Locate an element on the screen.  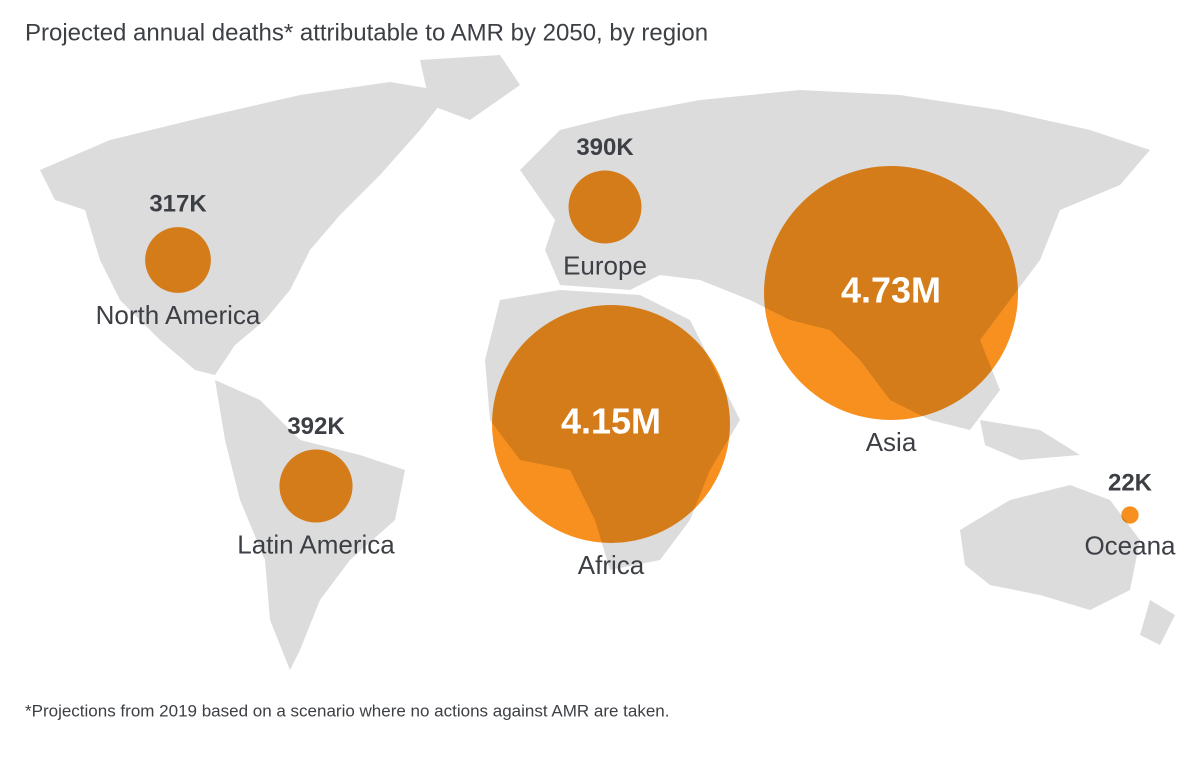
region-name: Africa is located at coordinates (611, 565).